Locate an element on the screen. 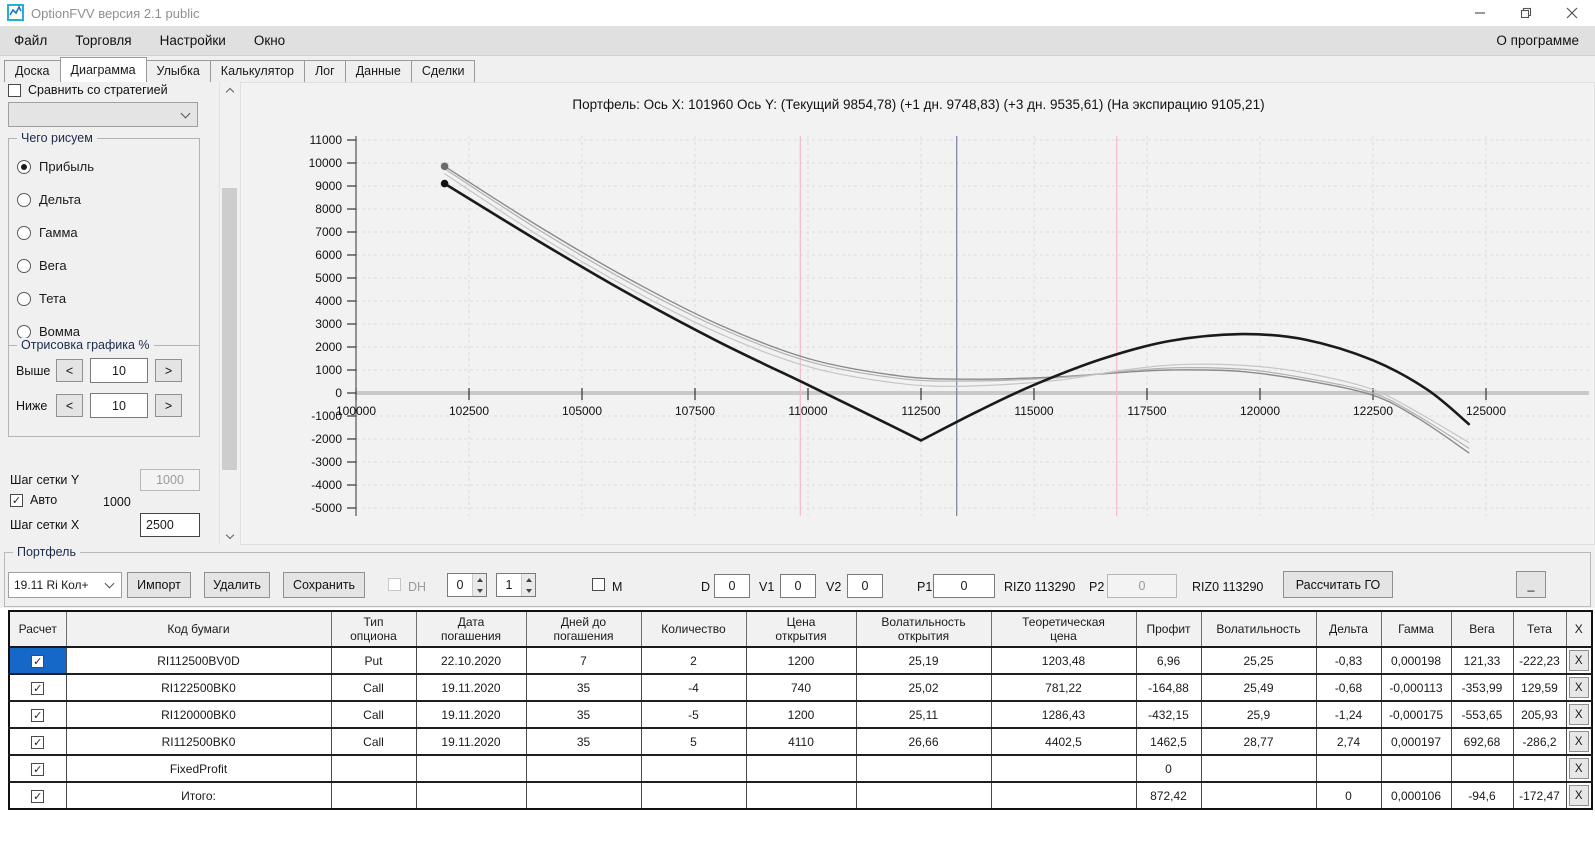  column-header-13: Гамма is located at coordinates (1416, 629).